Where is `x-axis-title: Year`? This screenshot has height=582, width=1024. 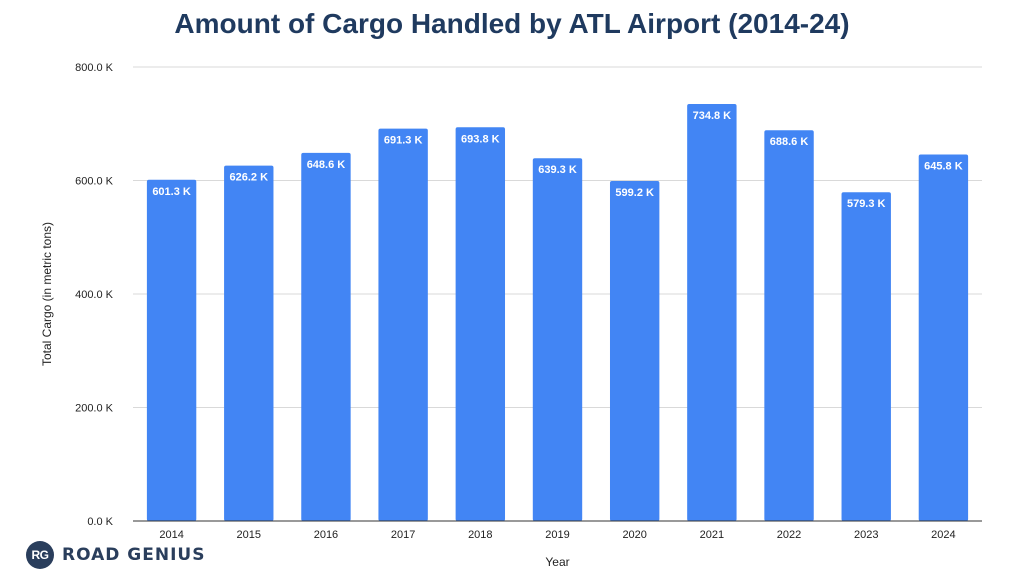
x-axis-title: Year is located at coordinates (557, 562).